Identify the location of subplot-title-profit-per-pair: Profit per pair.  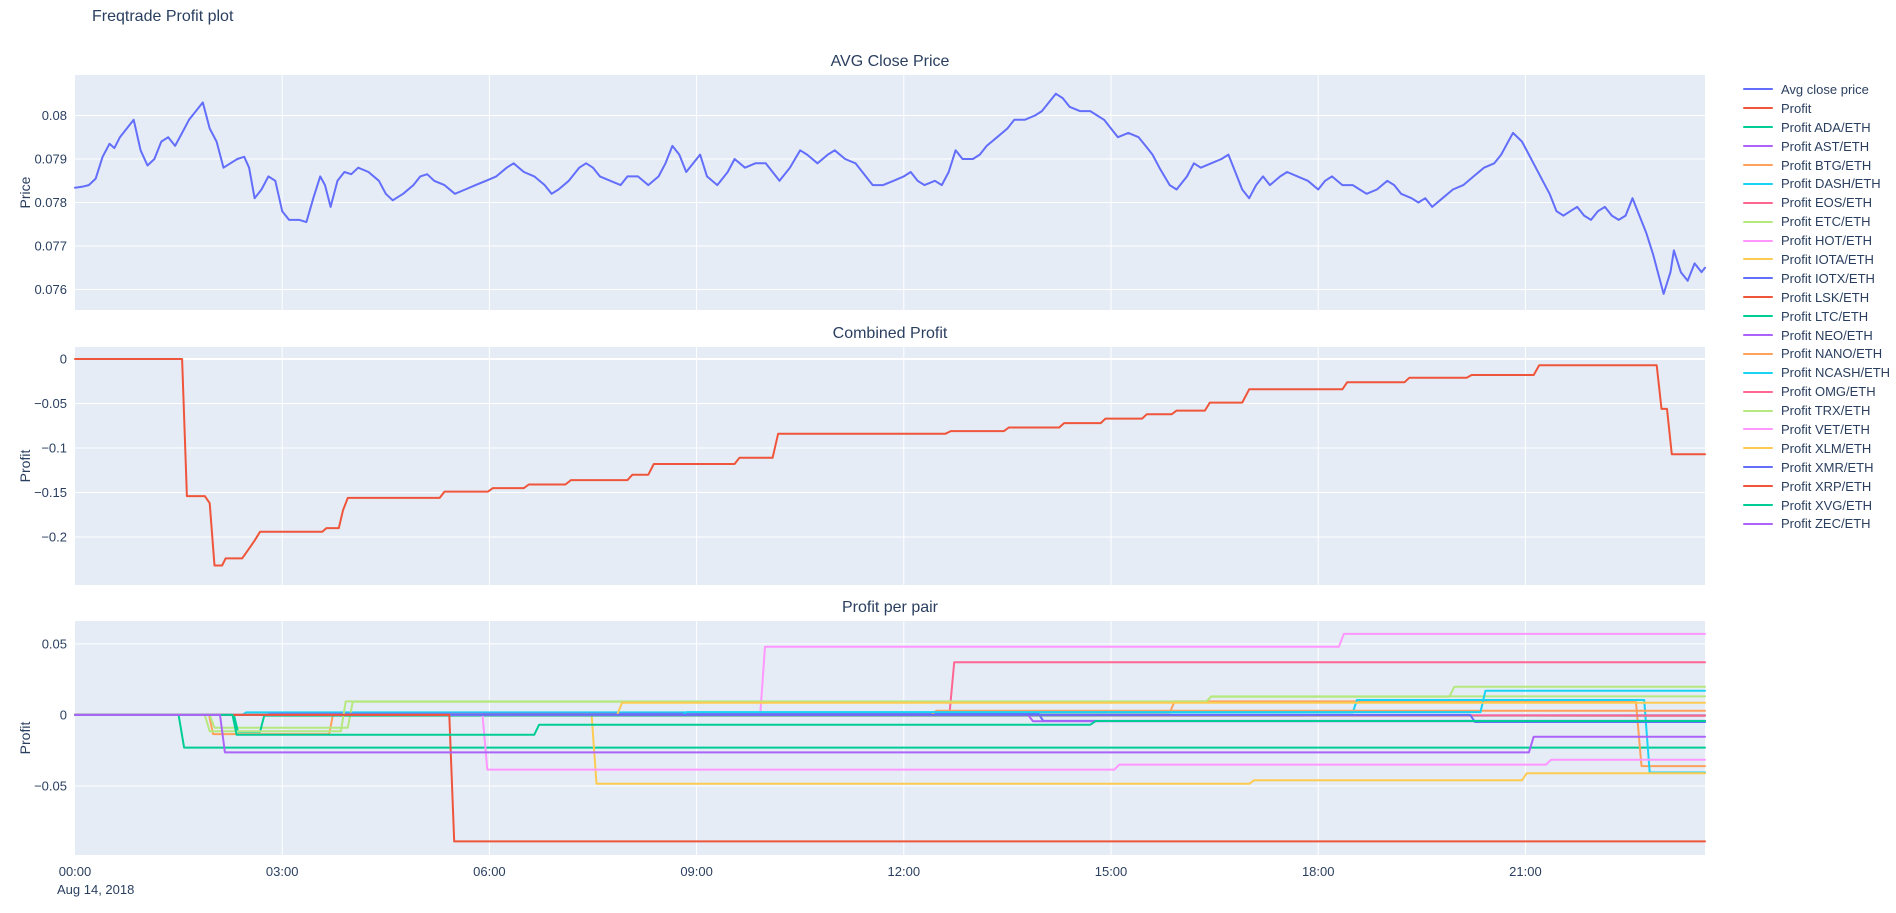
(890, 607).